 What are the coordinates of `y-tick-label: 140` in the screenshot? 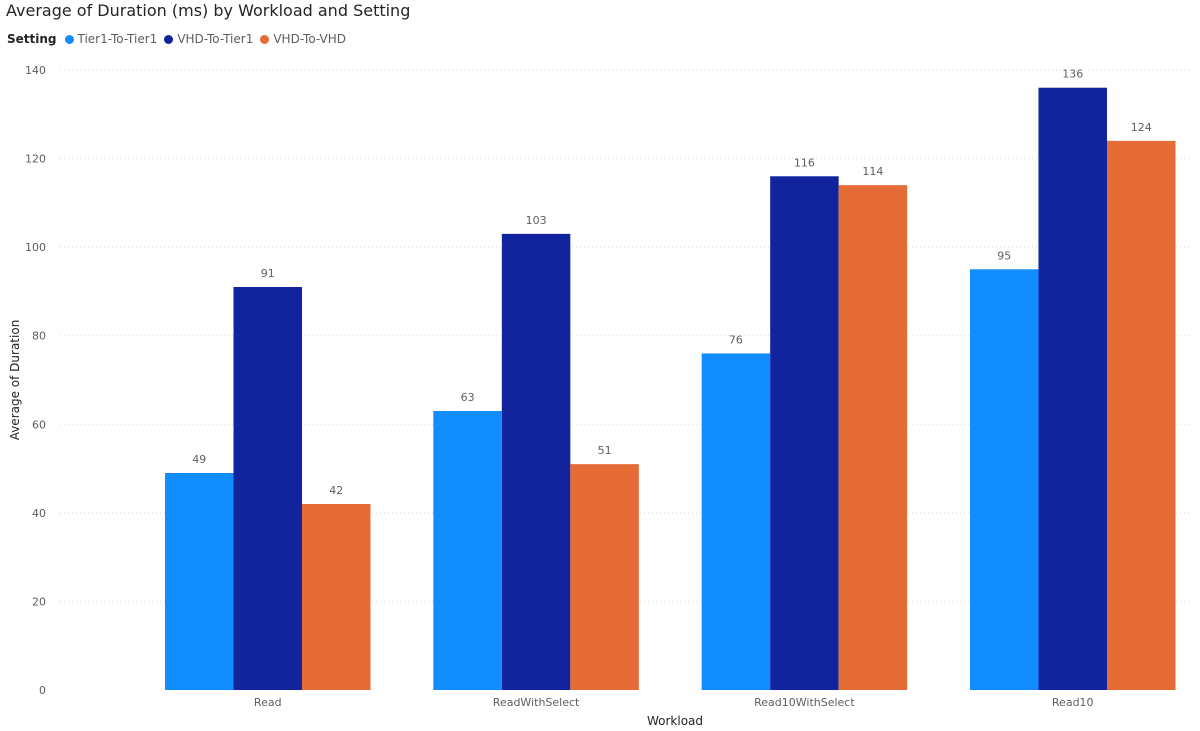 It's located at (35, 70).